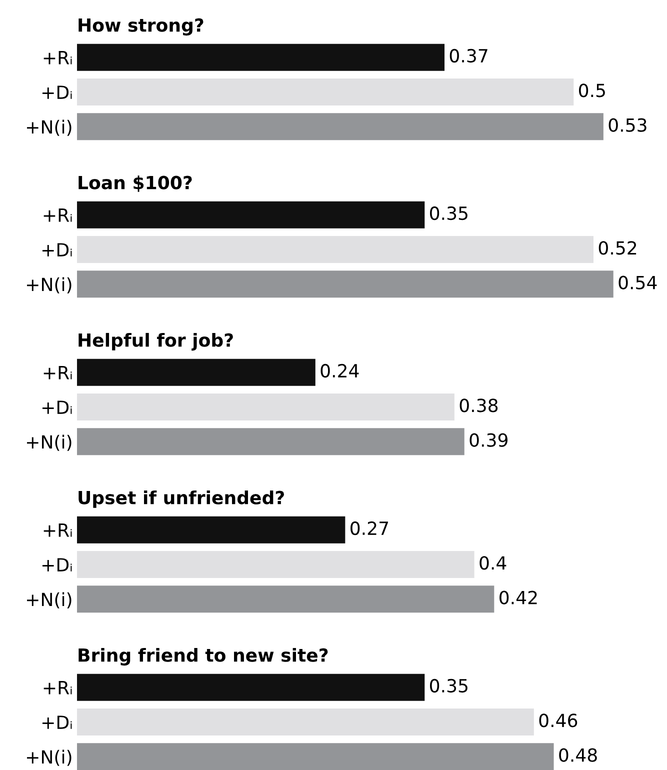 This screenshot has height=770, width=667. Describe the element at coordinates (637, 283) in the screenshot. I see `data-label: 0.54` at that location.